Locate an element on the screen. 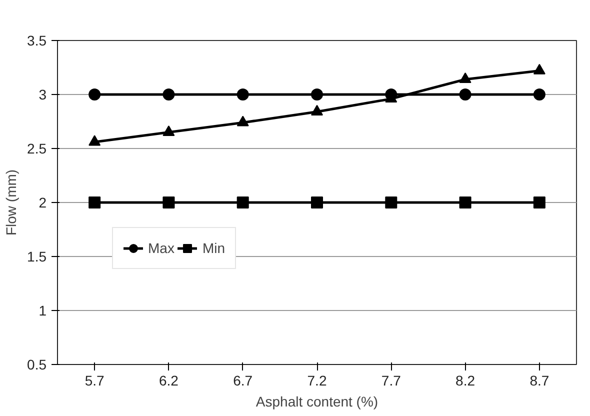  y-tick-label: 2 is located at coordinates (42, 202).